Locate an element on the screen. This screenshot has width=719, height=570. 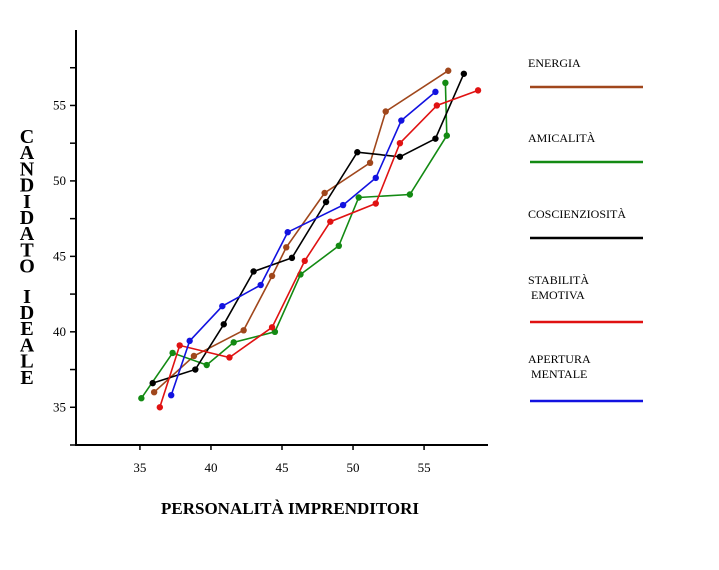
y-axis-label-char: L is located at coordinates (26, 362).